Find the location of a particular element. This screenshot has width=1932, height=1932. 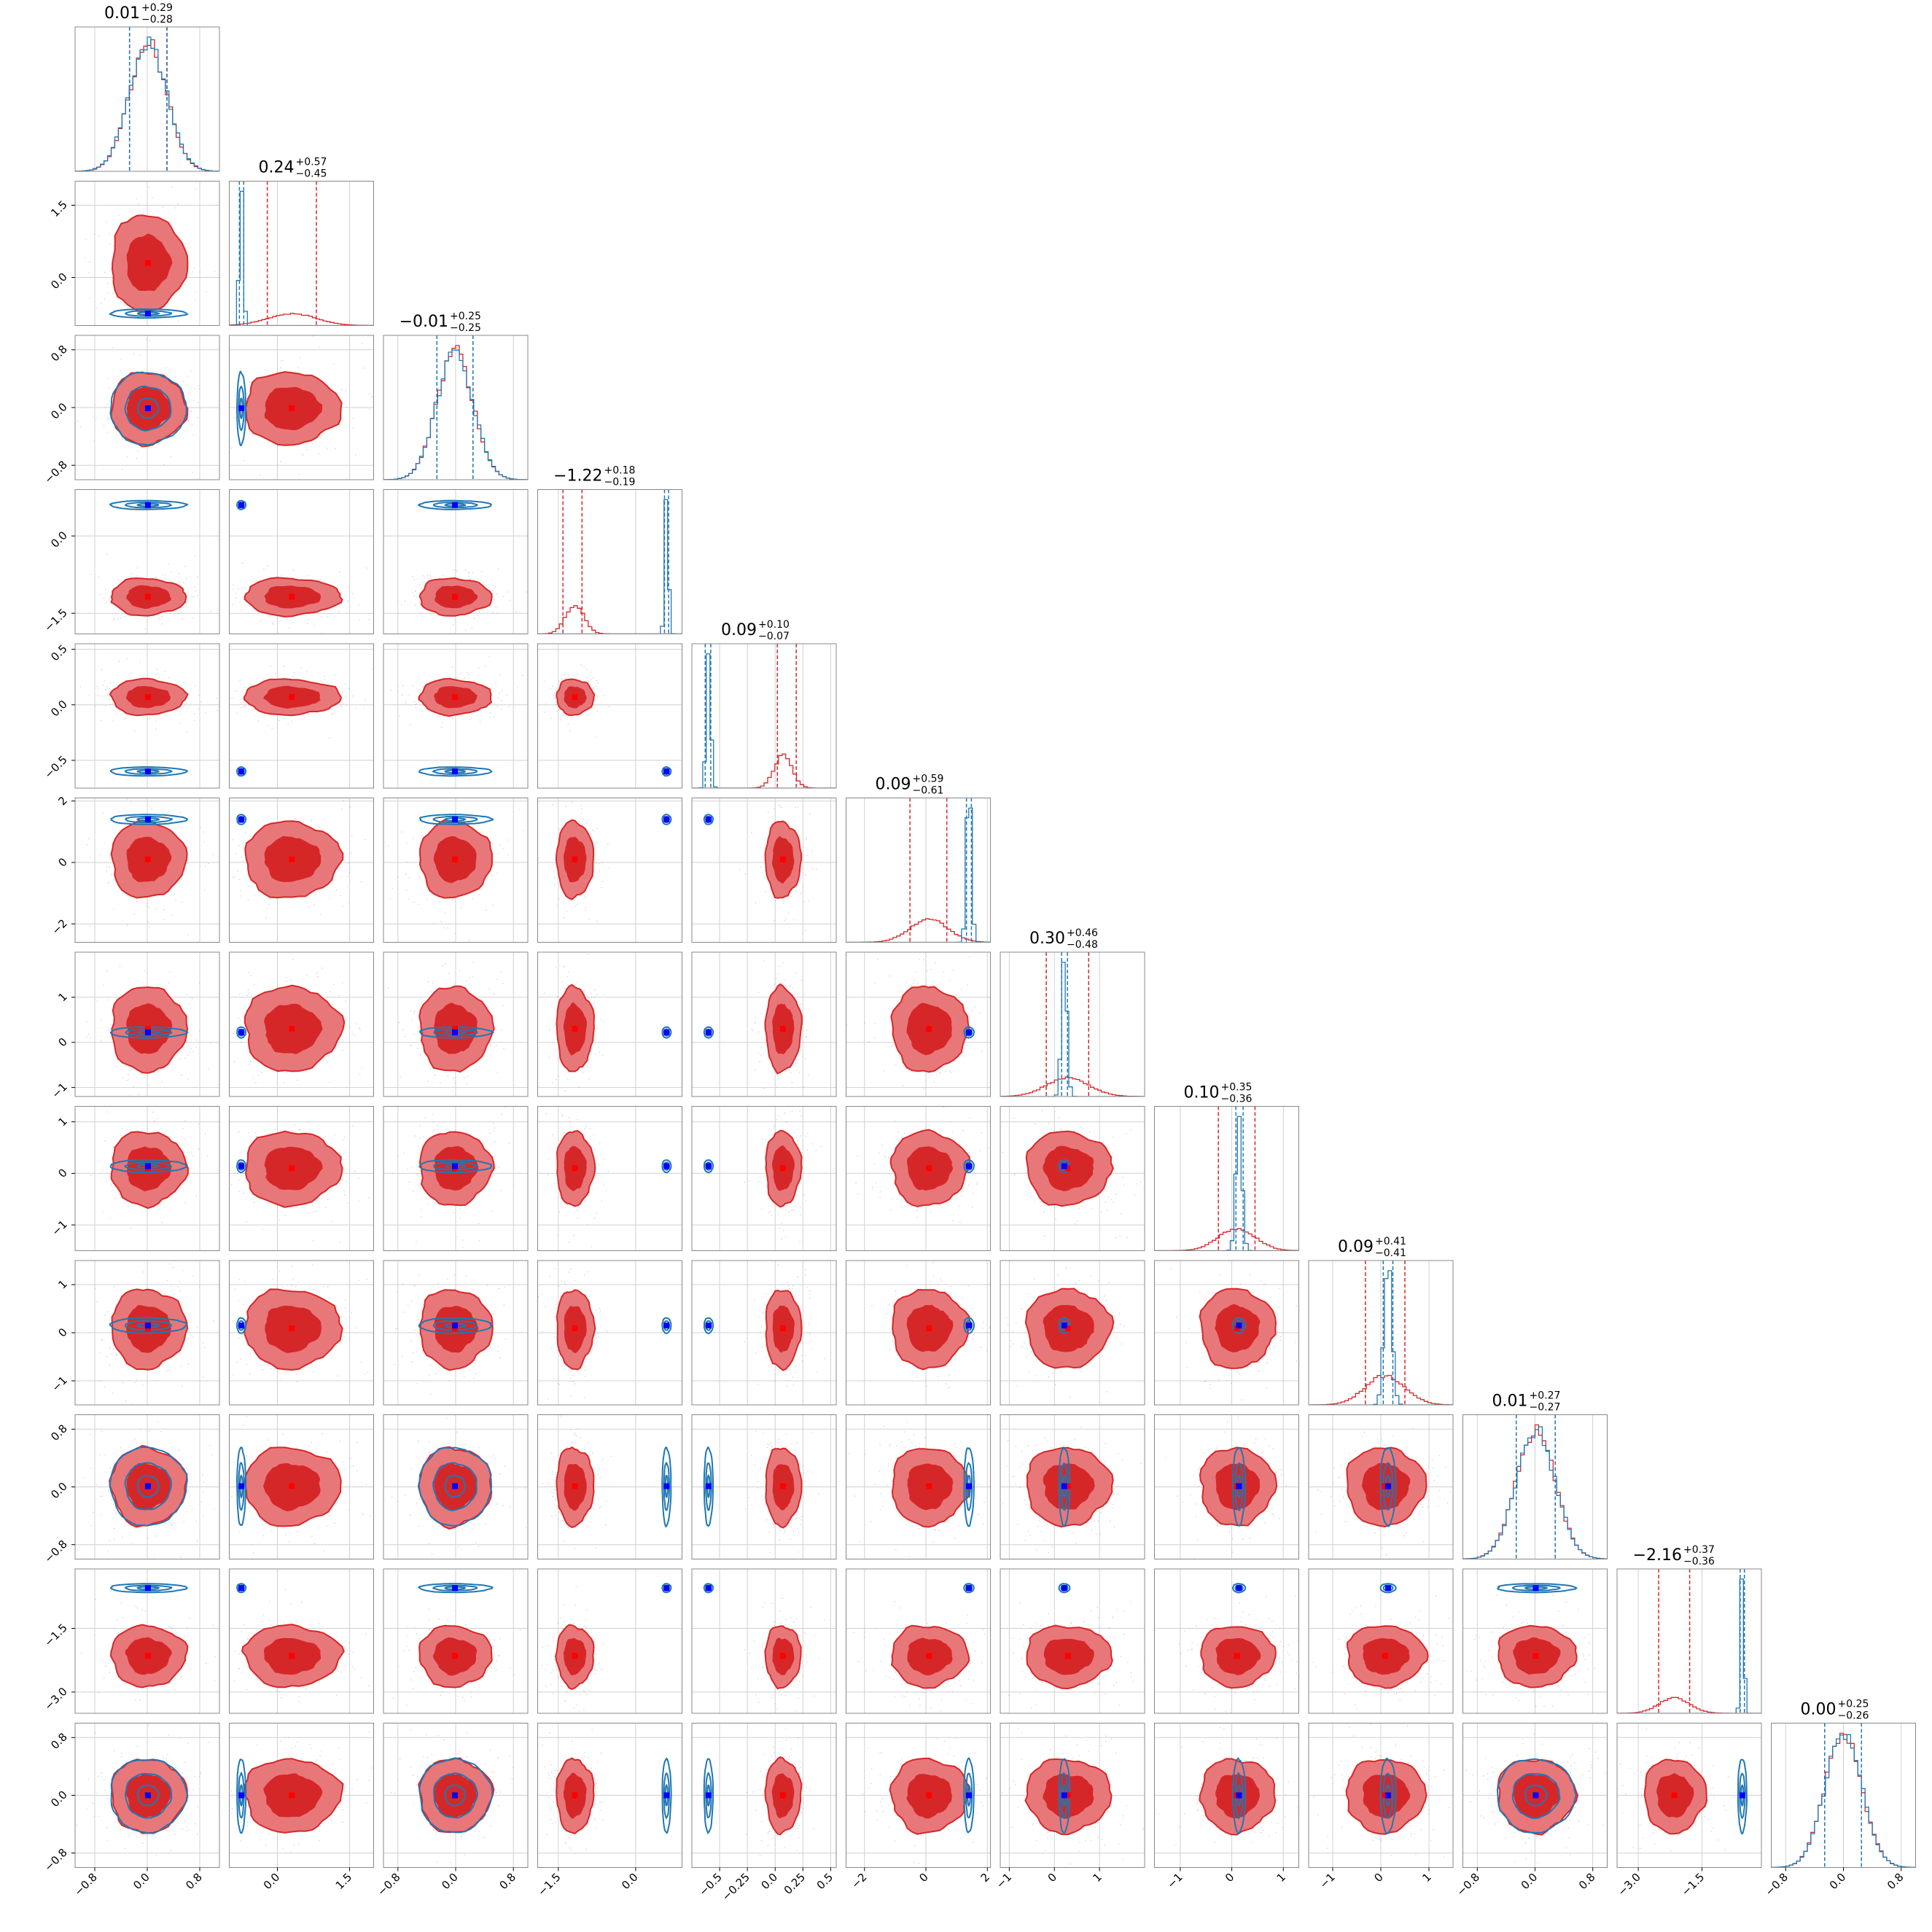

histogram-panel-3: −1.22 +0.18−0.19 is located at coordinates (609, 549).